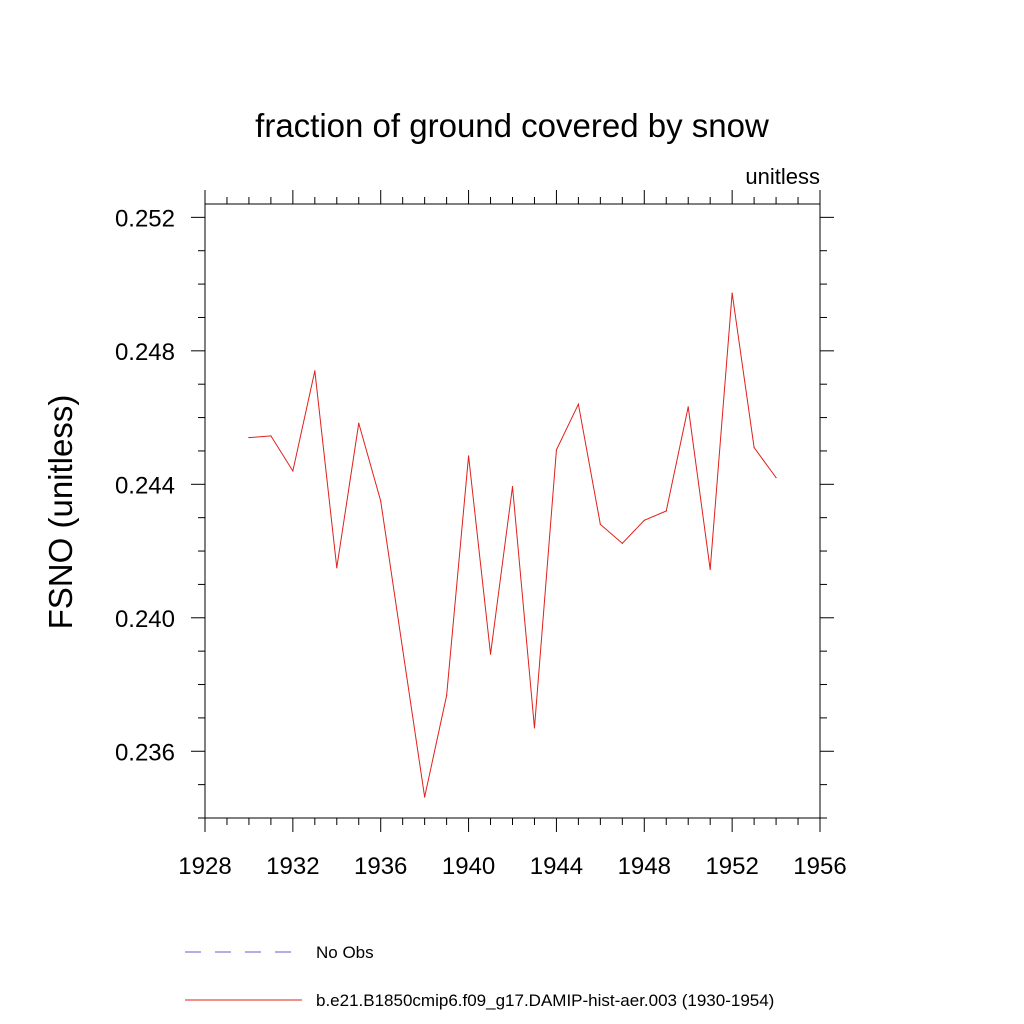 This screenshot has height=1024, width=1024. I want to click on x-tick-label: 1952, so click(731, 866).